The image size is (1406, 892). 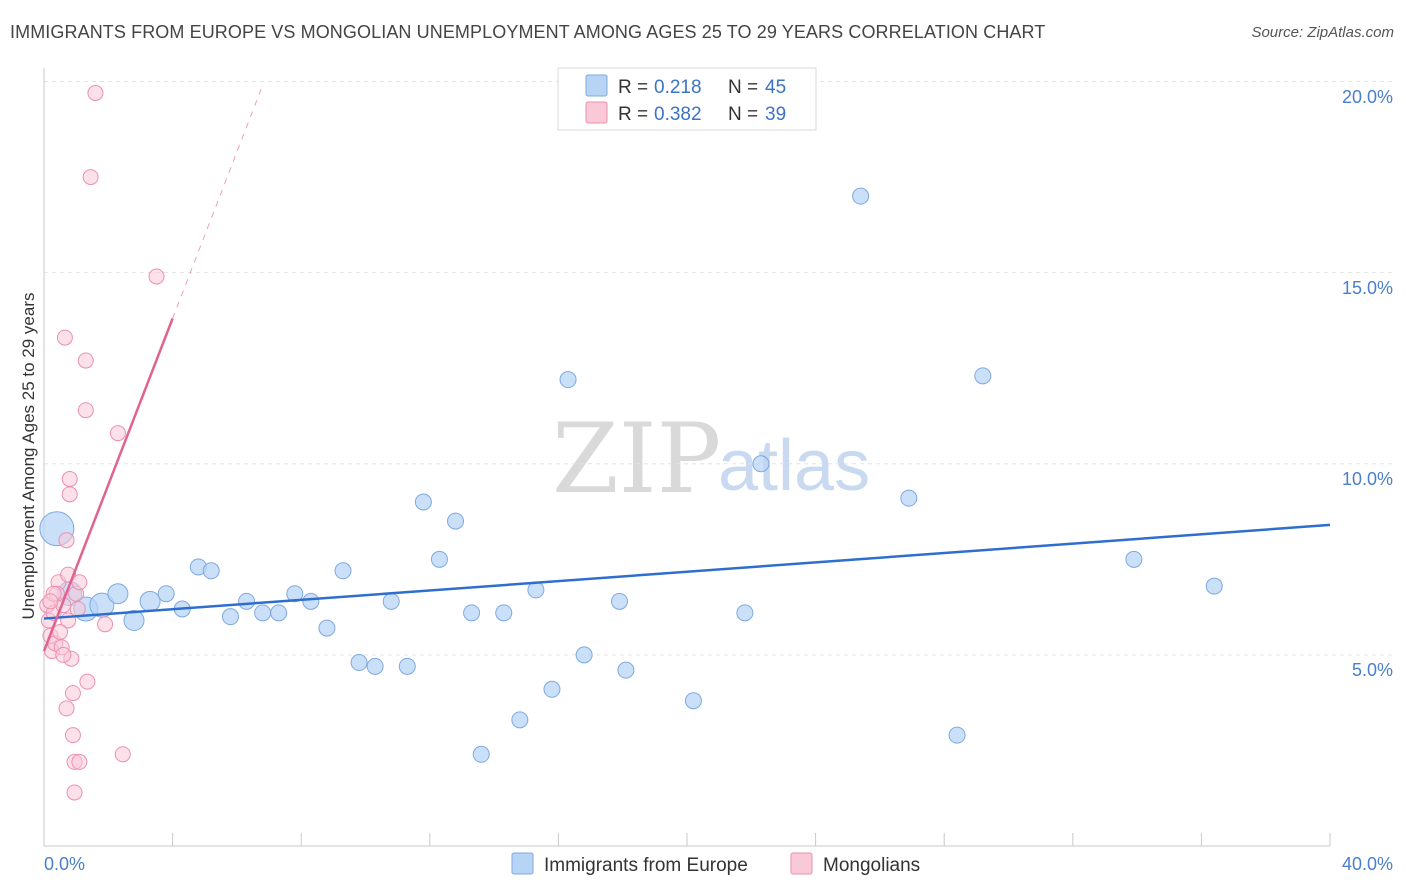 I want to click on legend-swatch-mongolians, so click(x=596, y=112).